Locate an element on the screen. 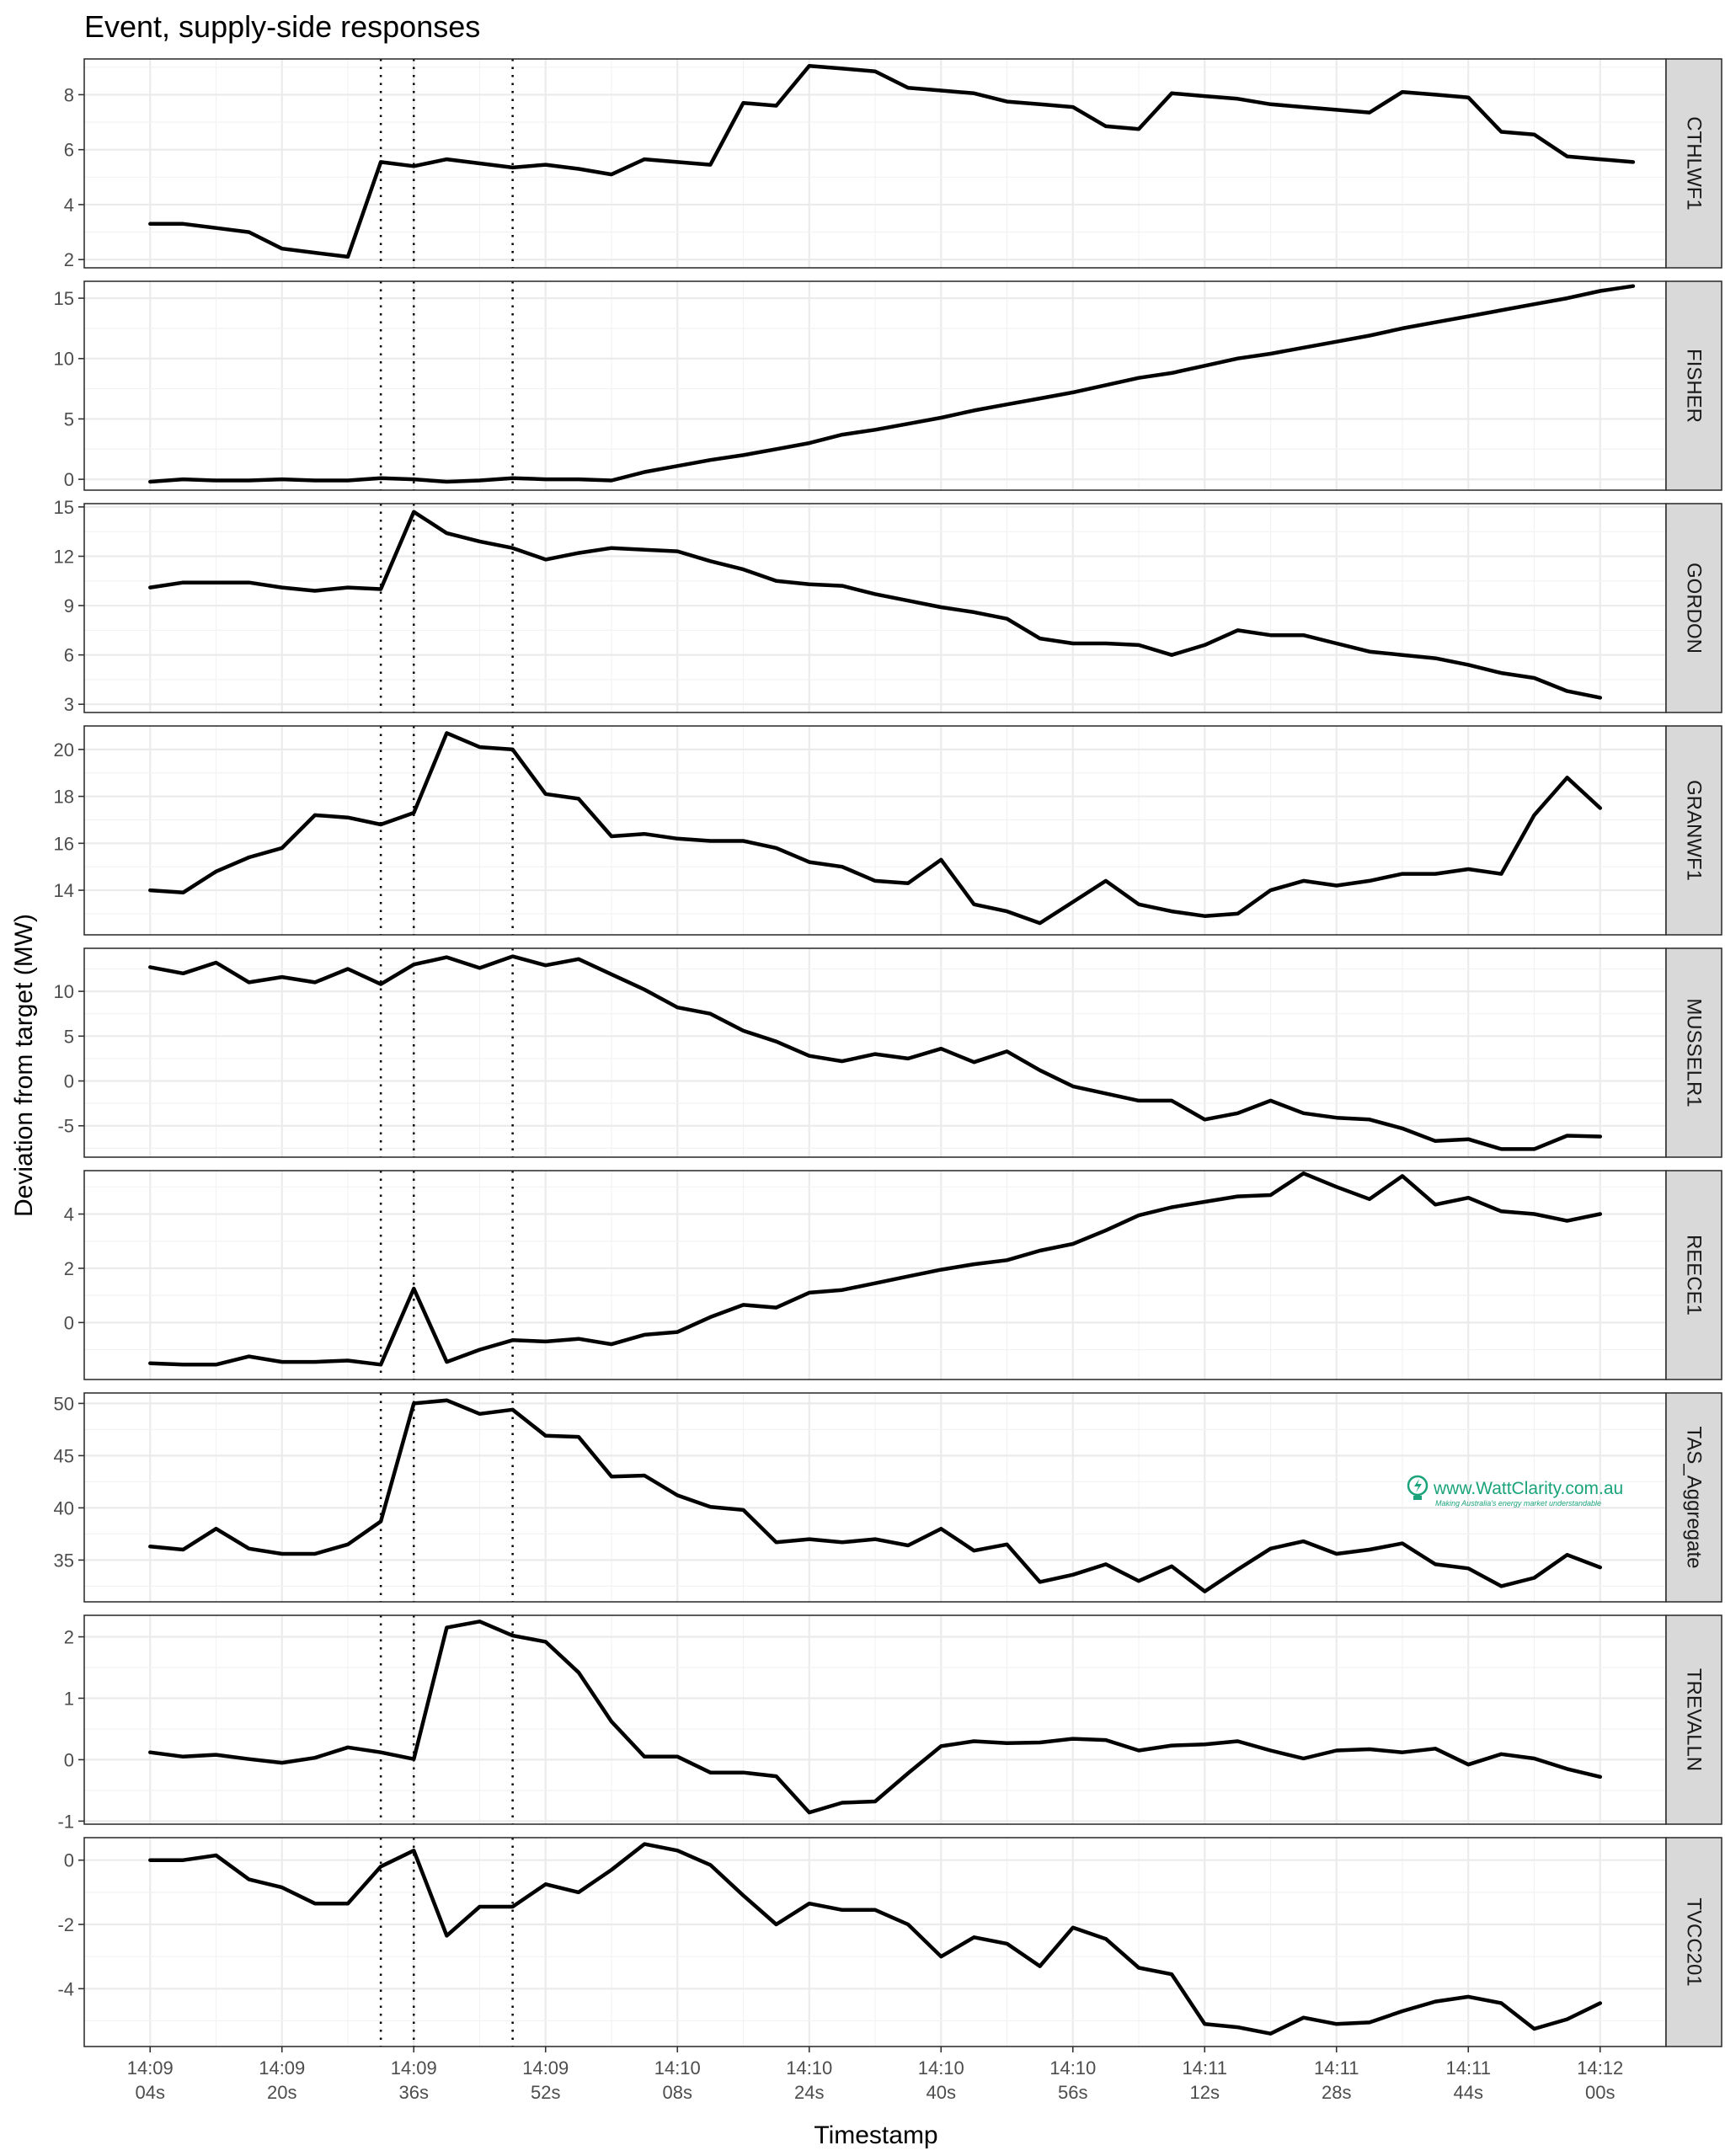 Image resolution: width=1725 pixels, height=2156 pixels. y-axis-title: Deviation from target (MW) is located at coordinates (24, 1065).